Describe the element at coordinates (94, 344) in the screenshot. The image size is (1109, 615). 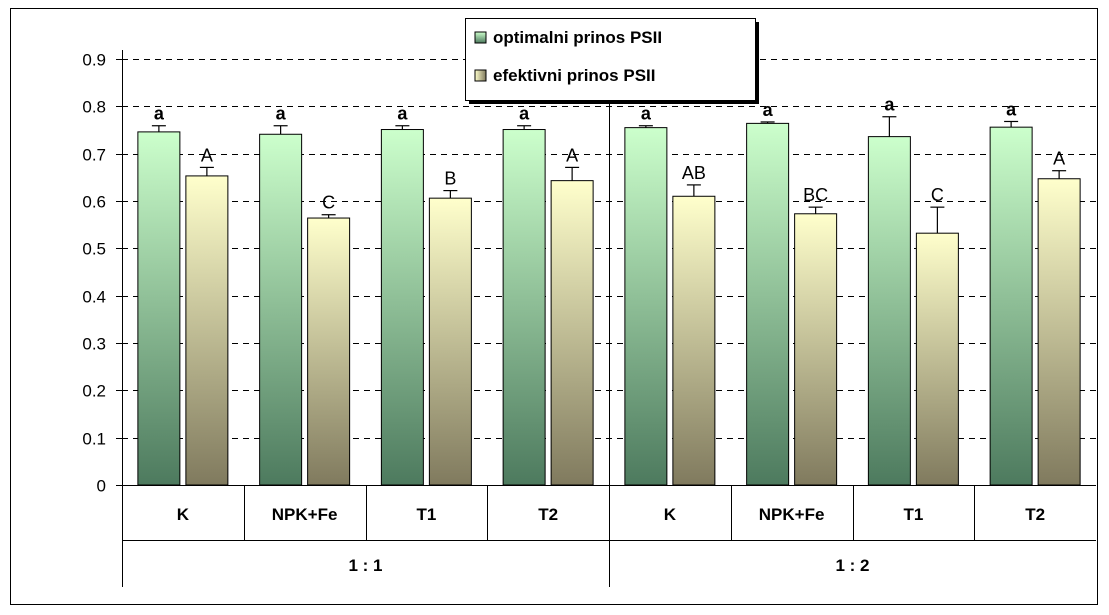
I see `y-tick-label: 0.3` at that location.